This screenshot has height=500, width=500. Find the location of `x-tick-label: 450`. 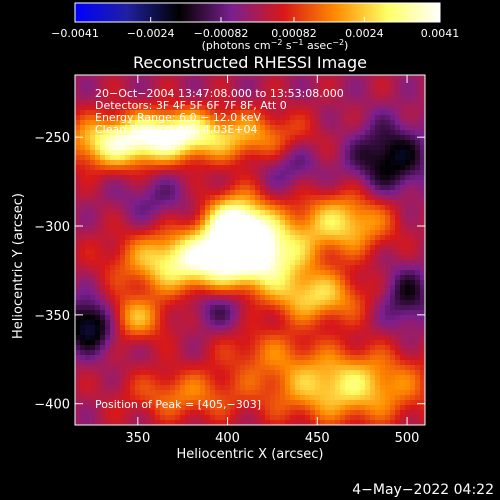

x-tick-label: 450 is located at coordinates (317, 438).